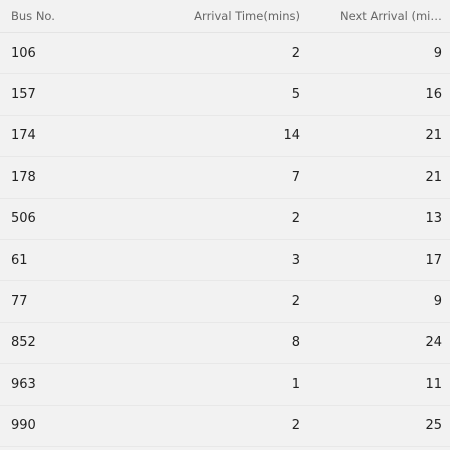  I want to click on next-arrival-cell: 13, so click(433, 219).